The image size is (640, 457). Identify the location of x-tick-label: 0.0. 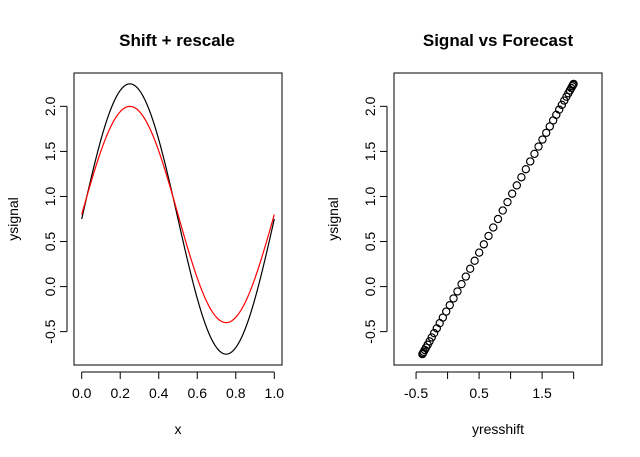
(82, 393).